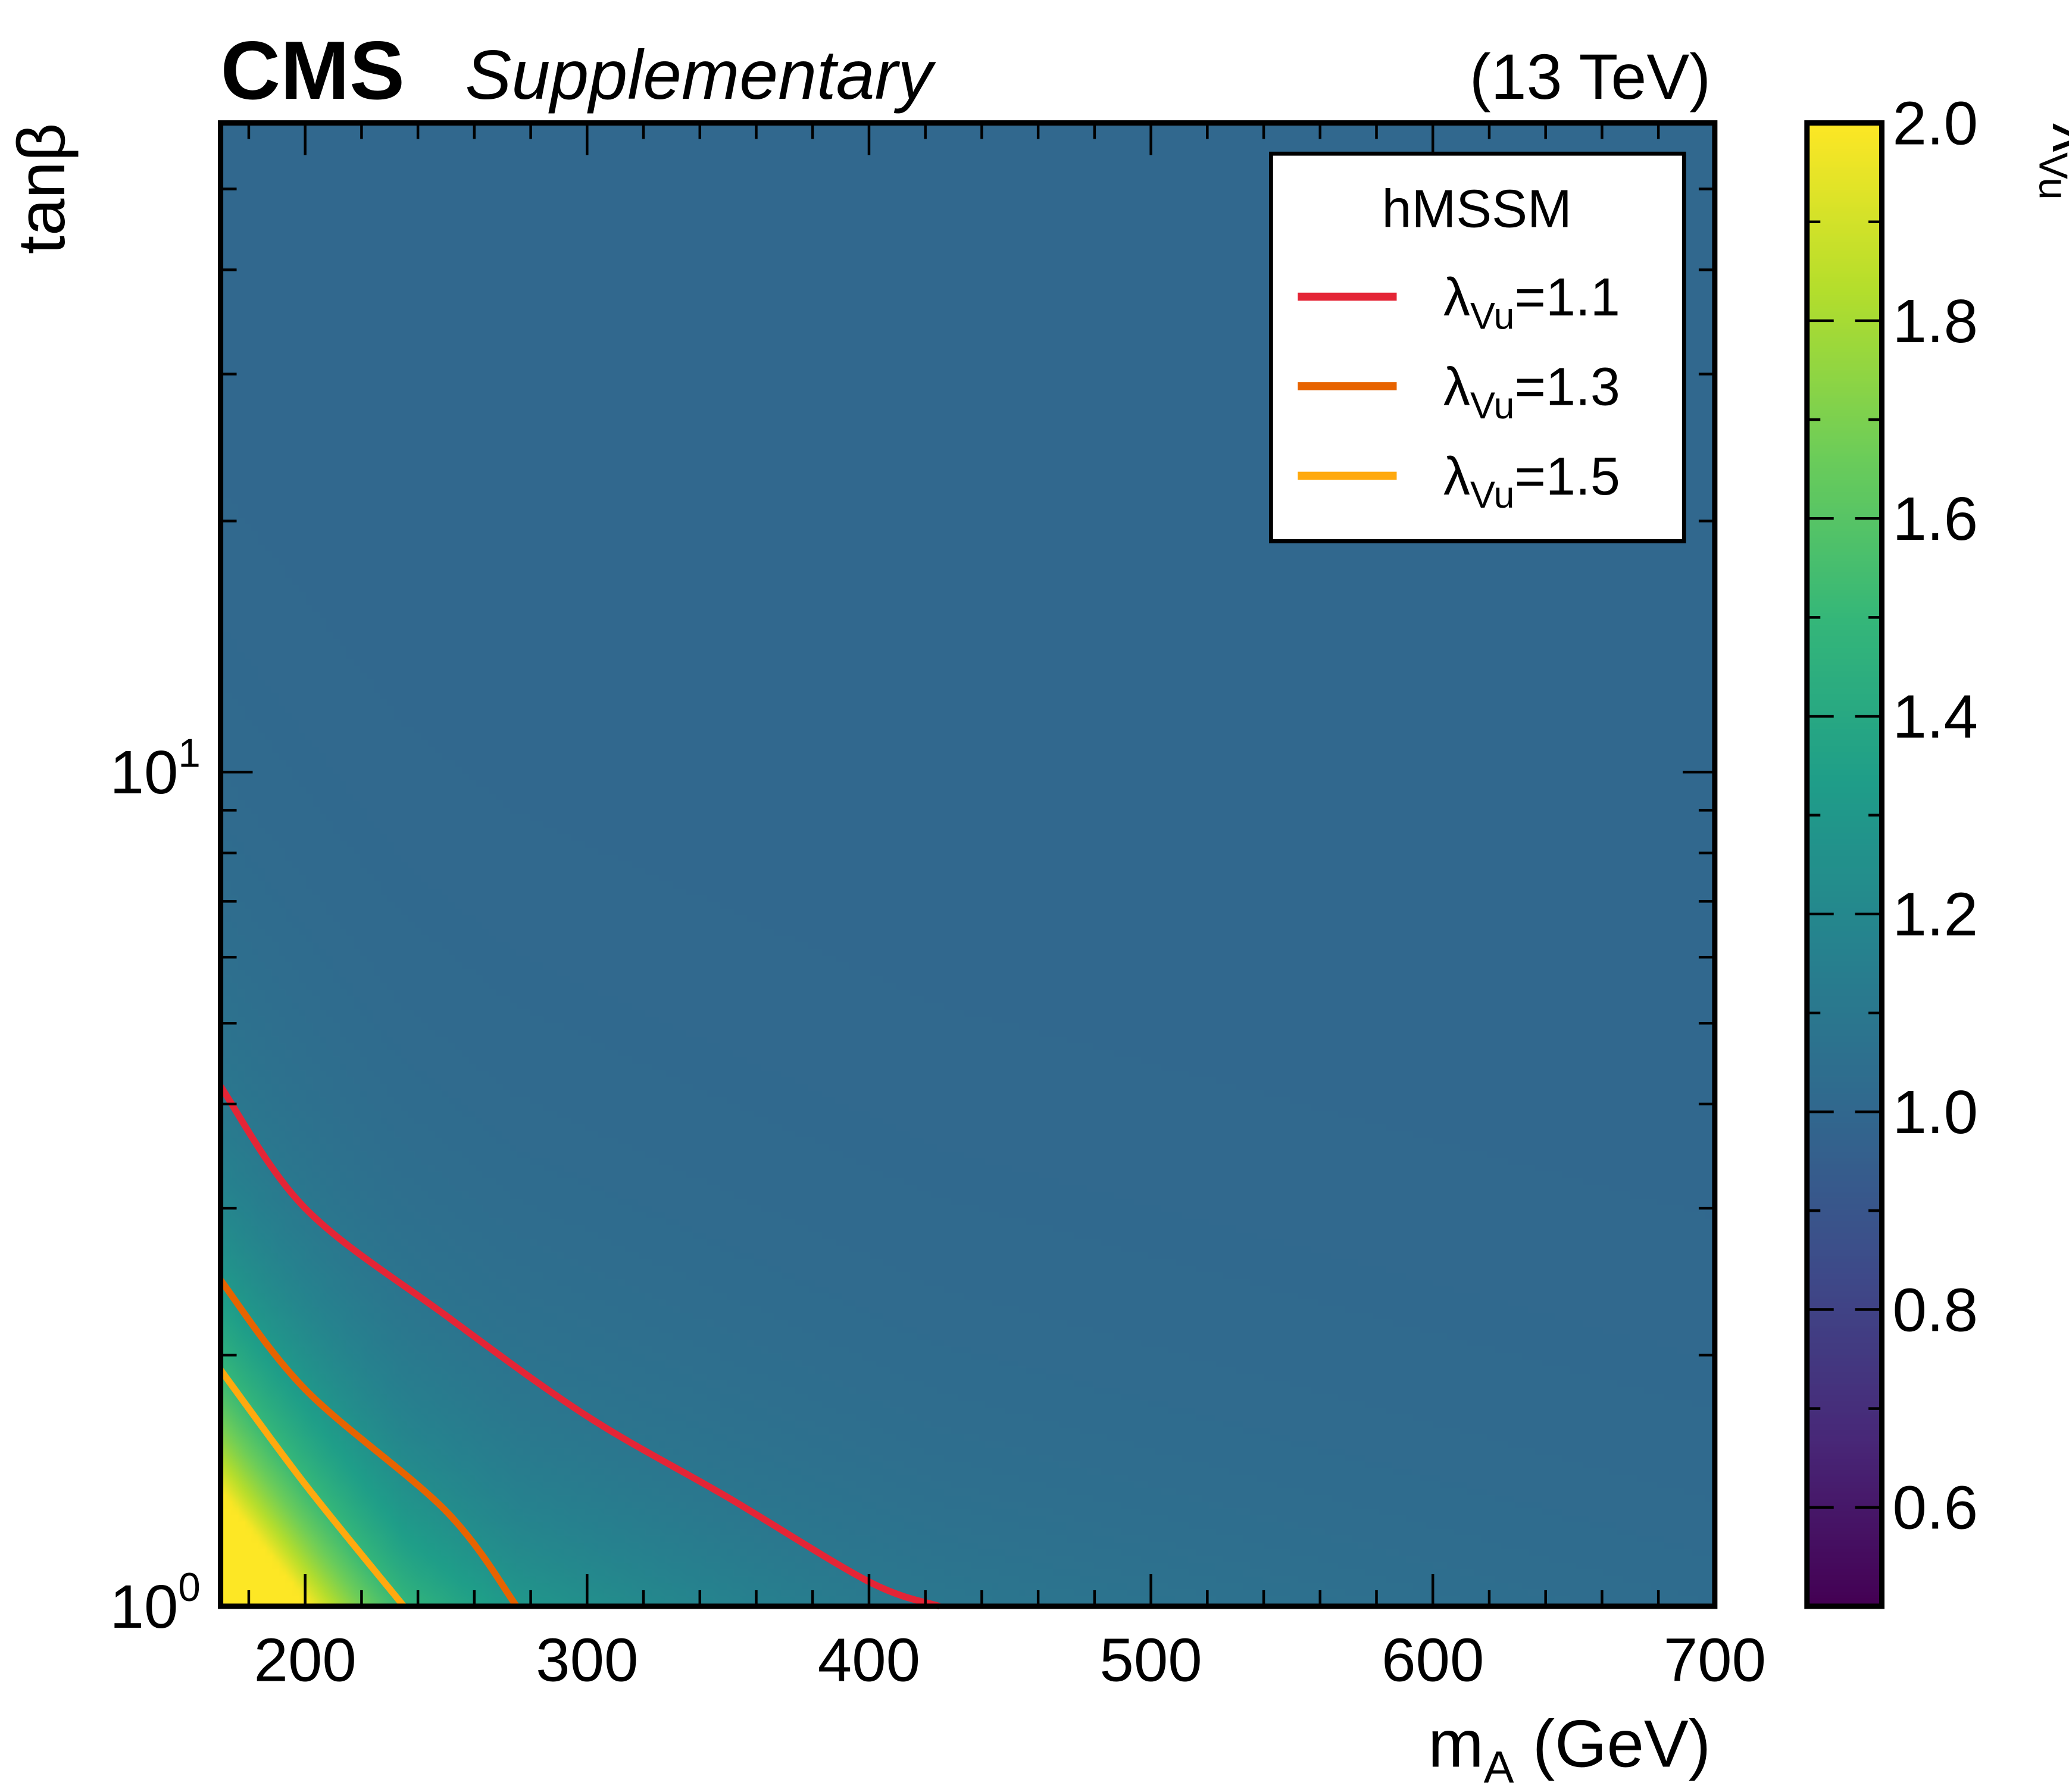 This screenshot has height=1792, width=2069. I want to click on contour-lines, so click(579, 1347).